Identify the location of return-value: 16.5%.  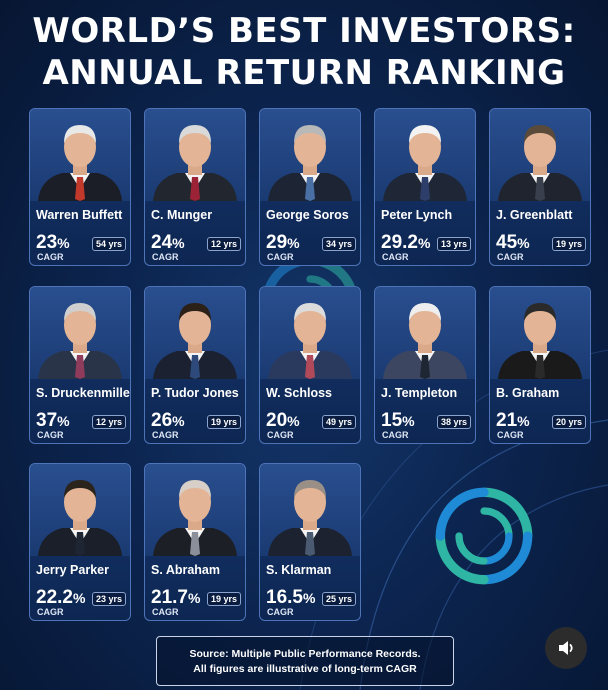
(290, 598).